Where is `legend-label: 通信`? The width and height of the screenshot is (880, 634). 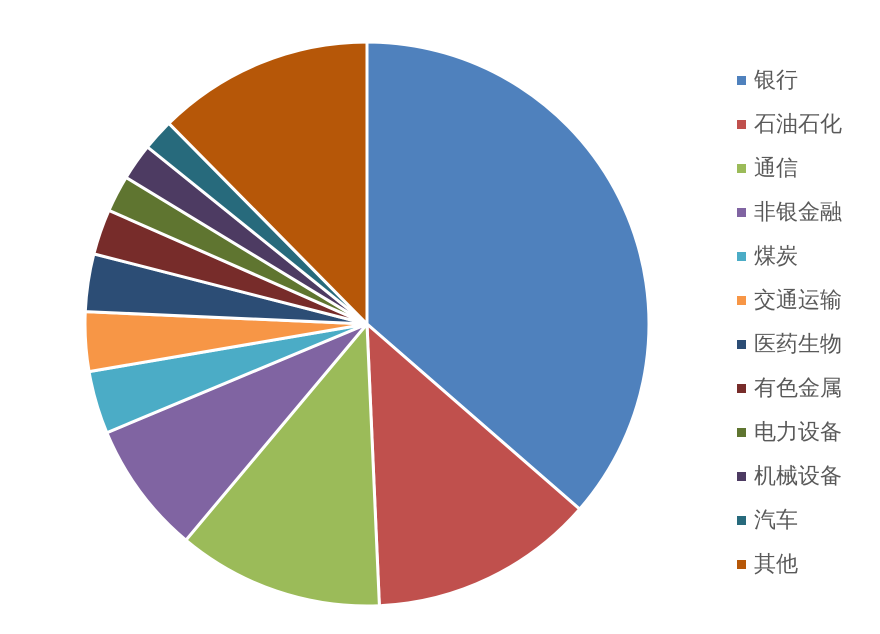 legend-label: 通信 is located at coordinates (776, 168).